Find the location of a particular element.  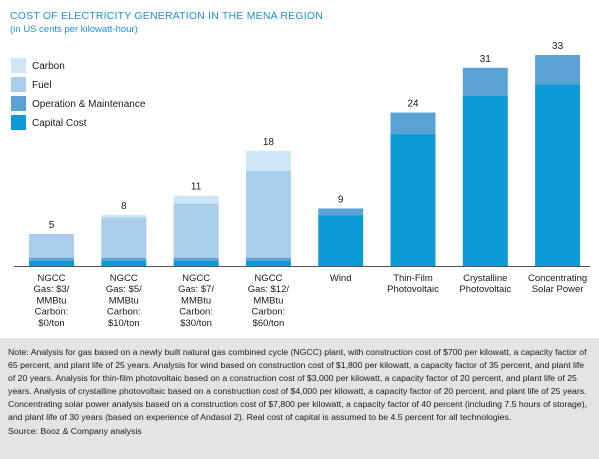

category-label-line: Concentrating is located at coordinates (557, 278).